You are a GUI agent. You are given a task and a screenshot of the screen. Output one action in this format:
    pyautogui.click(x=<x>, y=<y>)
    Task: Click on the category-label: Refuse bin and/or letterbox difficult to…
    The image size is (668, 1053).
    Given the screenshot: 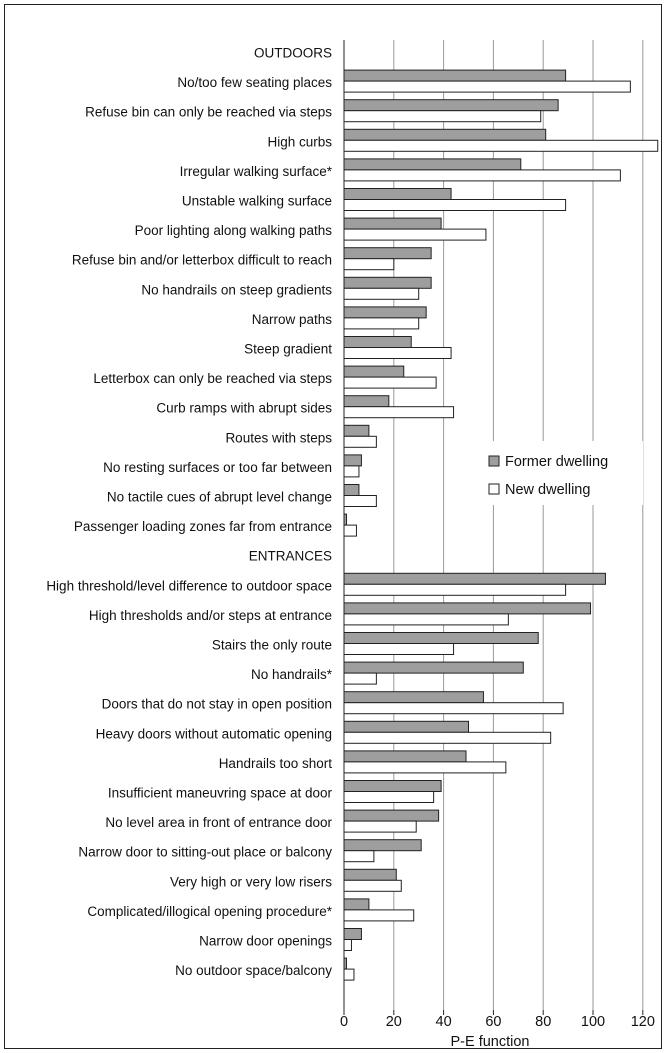 What is the action you would take?
    pyautogui.click(x=202, y=260)
    